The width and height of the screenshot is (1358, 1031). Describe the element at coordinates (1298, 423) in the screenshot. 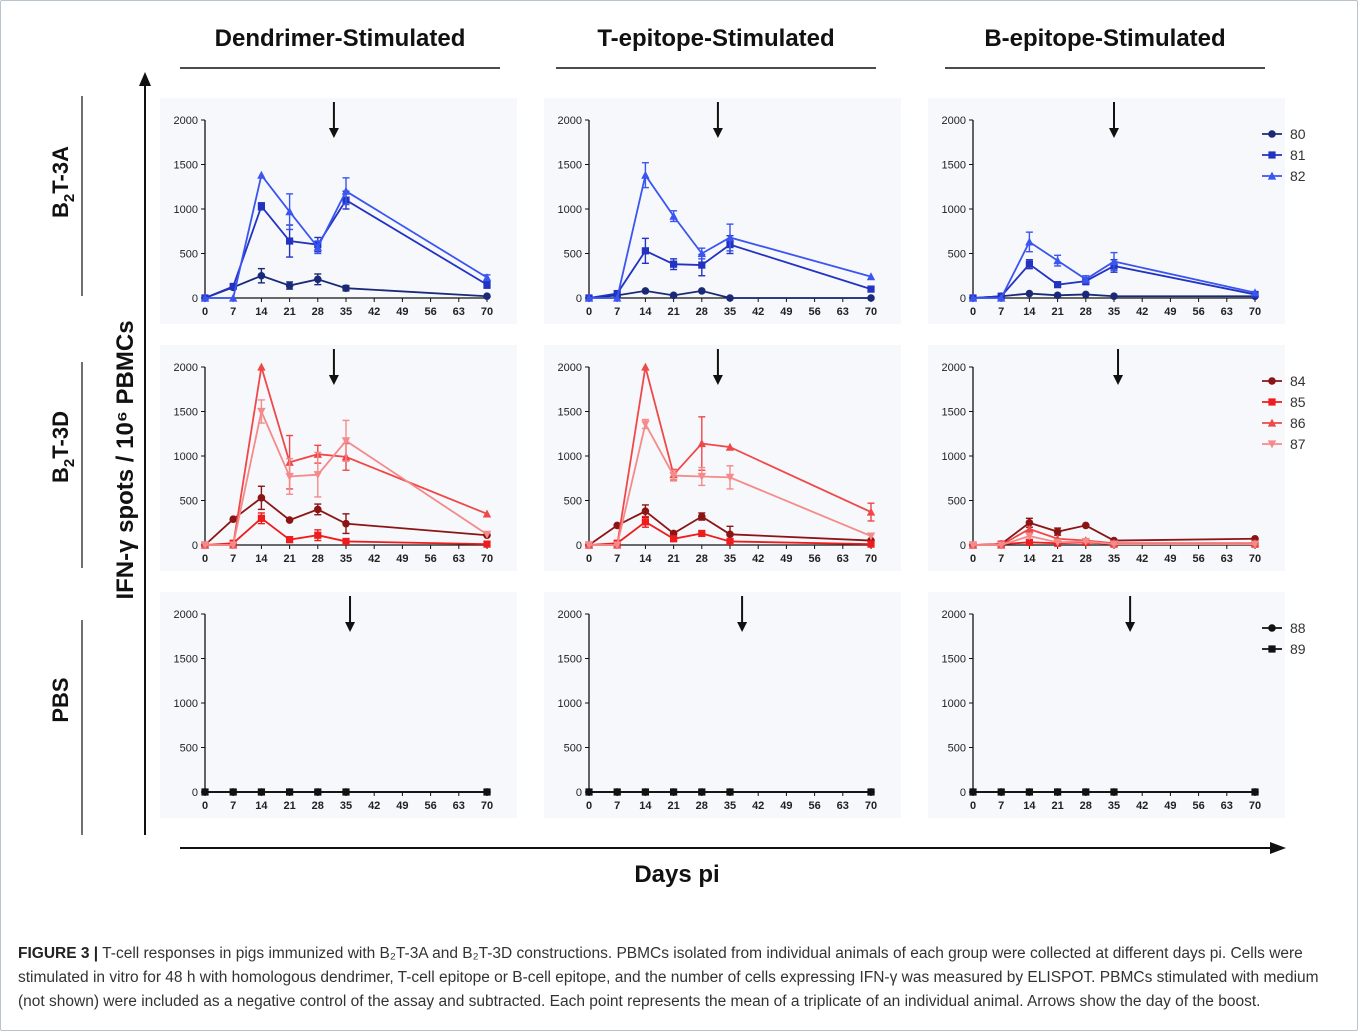

I see `legend-label: 86` at that location.